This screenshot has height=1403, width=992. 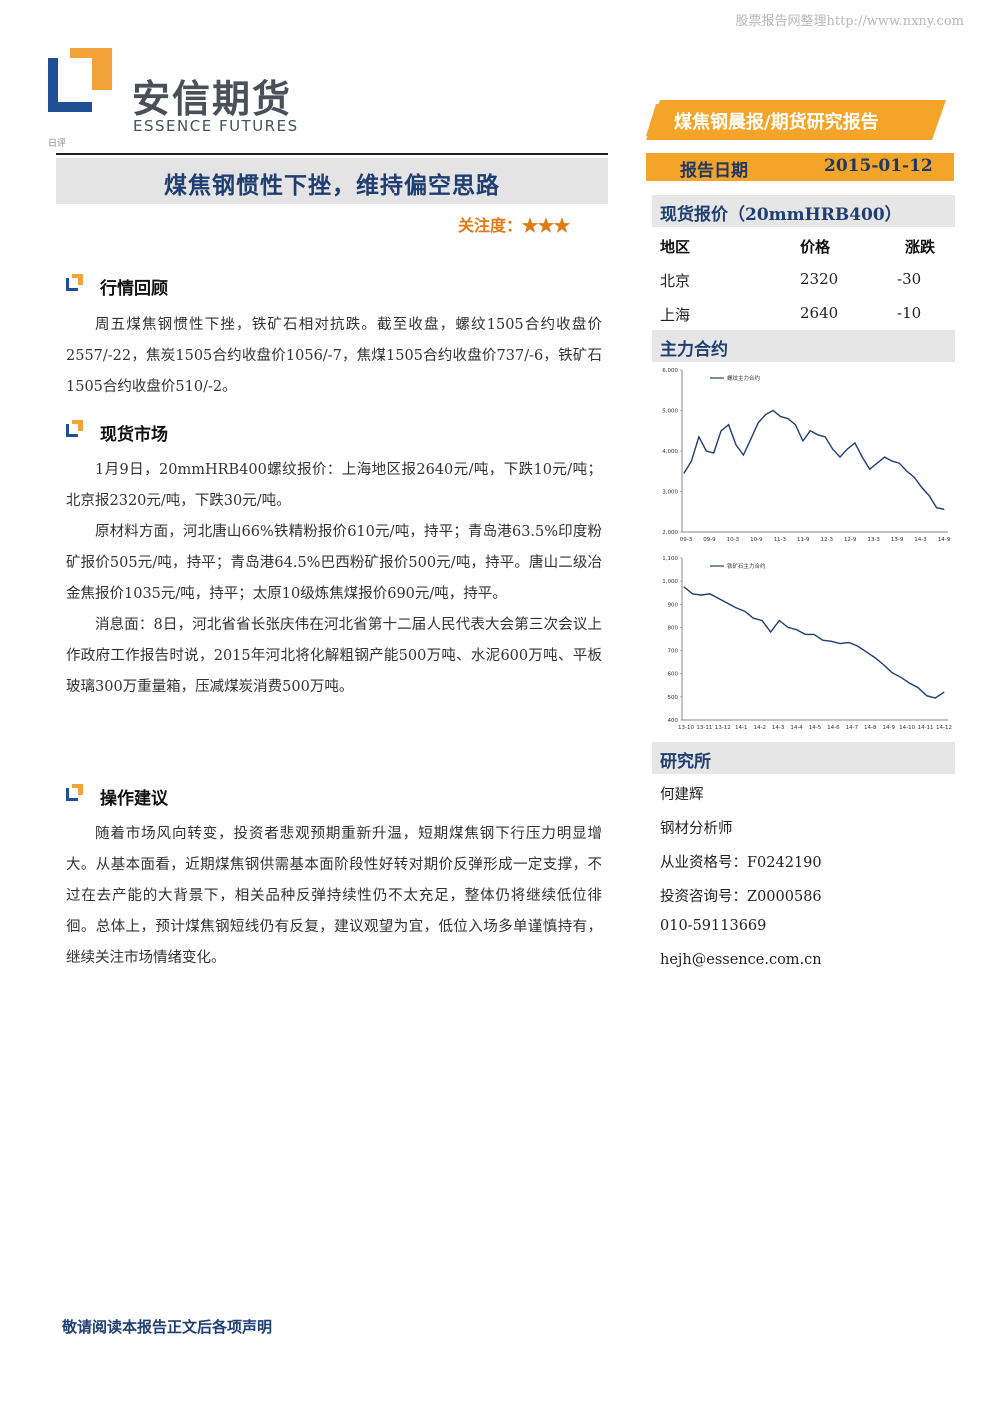 What do you see at coordinates (781, 215) in the screenshot?
I see `spot-price-header-text: 现货报价（20mmHRB400）` at bounding box center [781, 215].